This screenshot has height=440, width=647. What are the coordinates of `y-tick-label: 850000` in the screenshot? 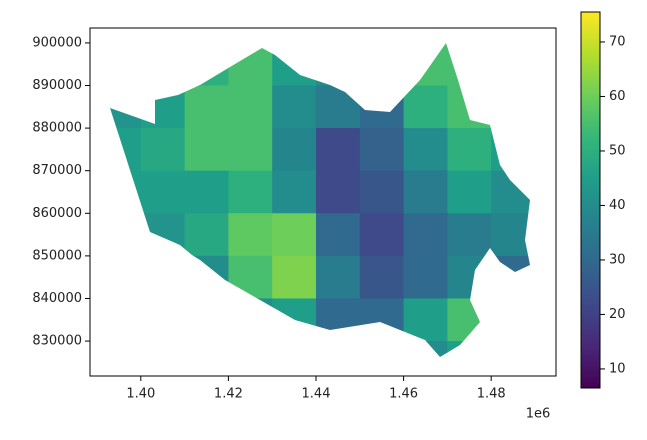 It's located at (57, 255).